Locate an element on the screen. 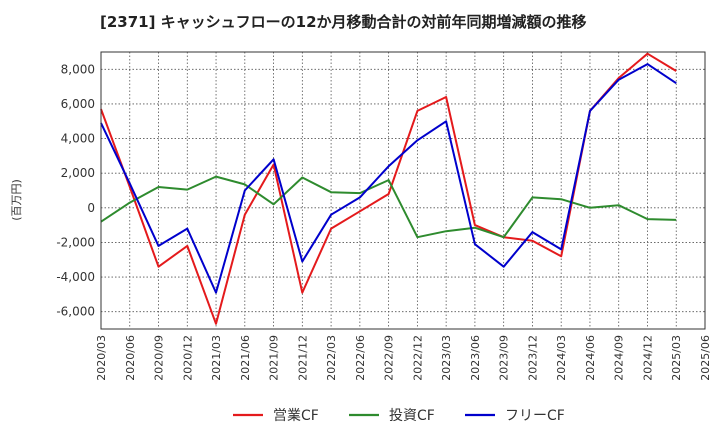 This screenshot has height=440, width=720. y-tick-label: -4,000 is located at coordinates (75, 277).